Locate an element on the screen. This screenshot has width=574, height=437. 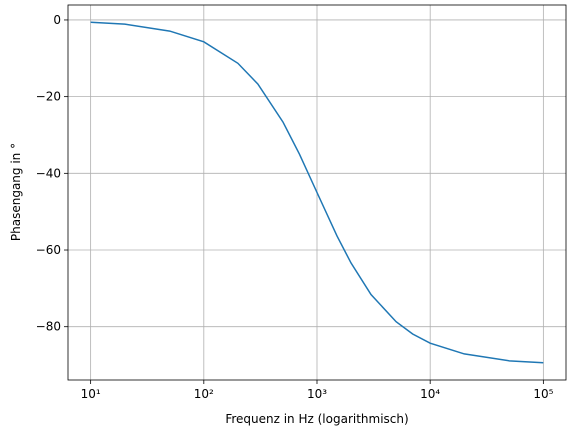
y-tick-label: −40 is located at coordinates (48, 173).